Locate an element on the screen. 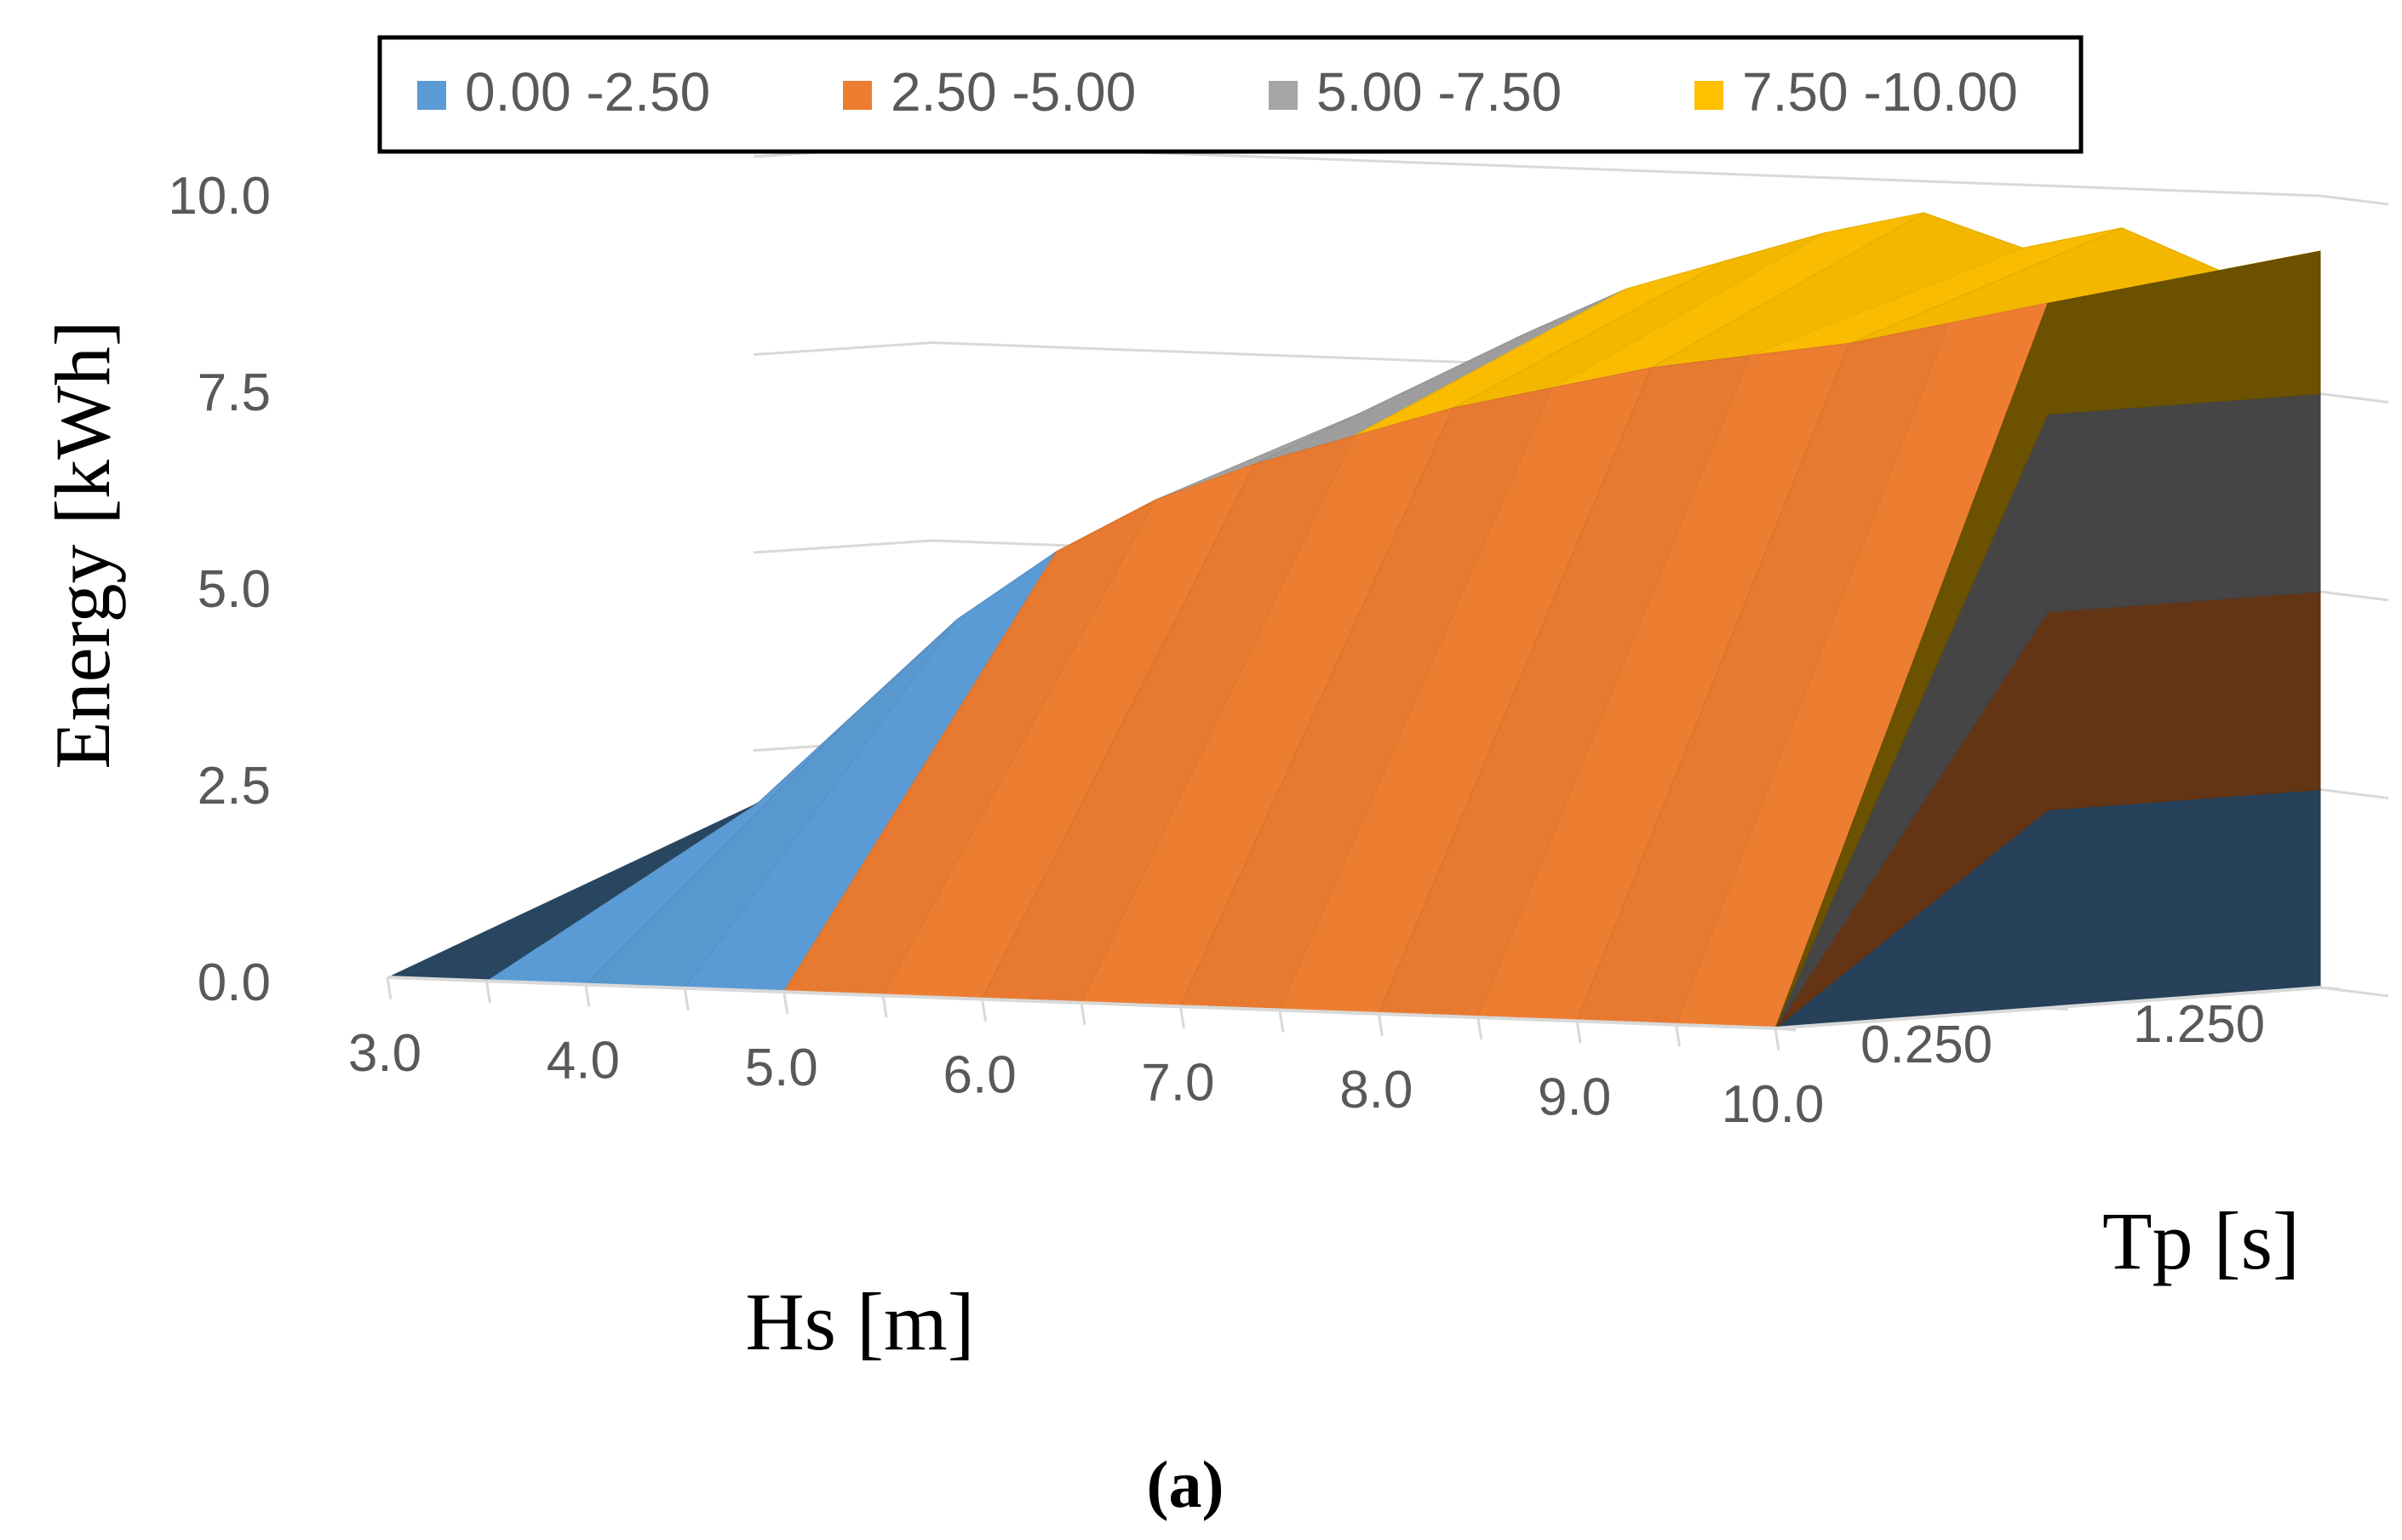 This screenshot has height=1540, width=2402. z-tick-label: 2.5 is located at coordinates (234, 787).